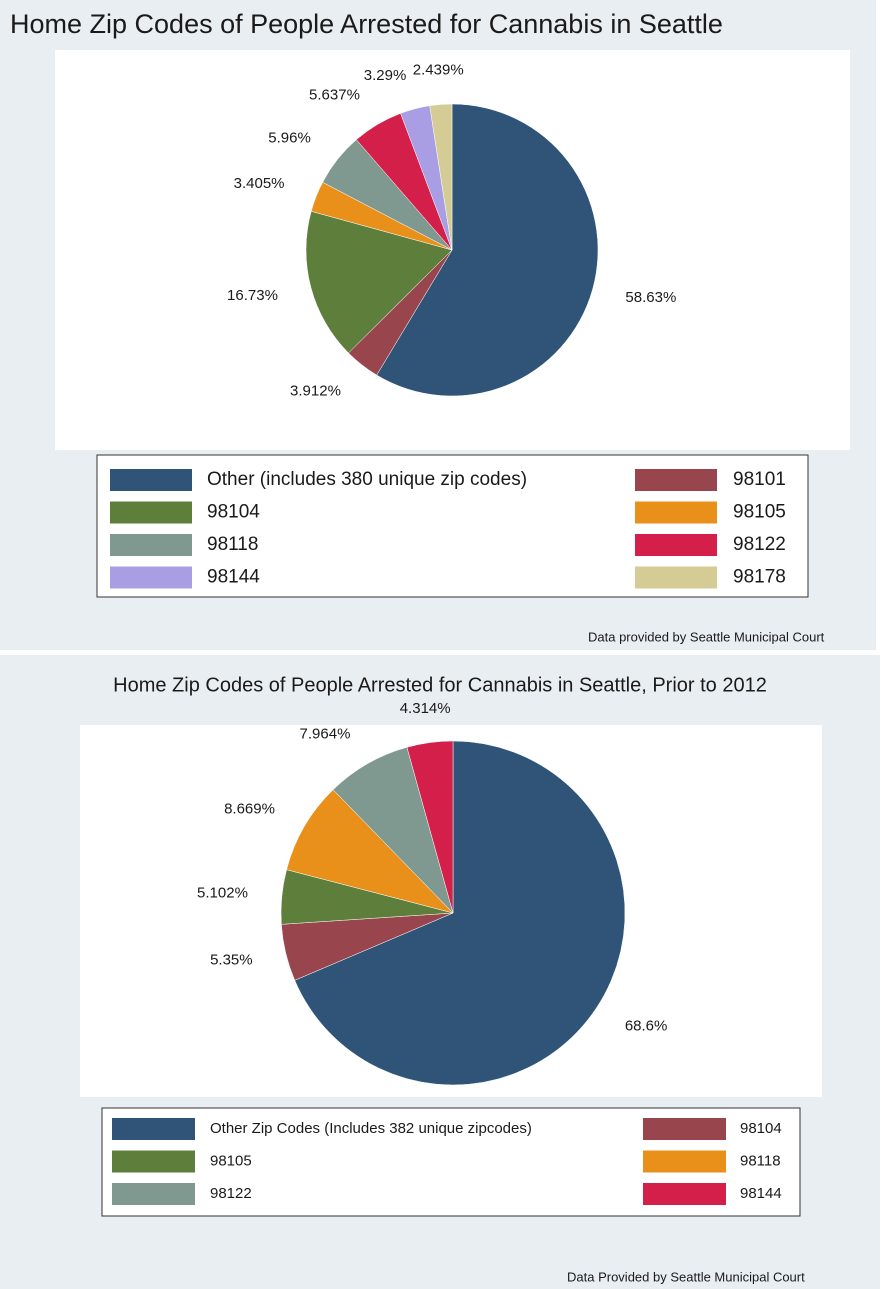  Describe the element at coordinates (686, 1276) in the screenshot. I see `footnote: Data Provided by Seattle Municipal Court` at that location.